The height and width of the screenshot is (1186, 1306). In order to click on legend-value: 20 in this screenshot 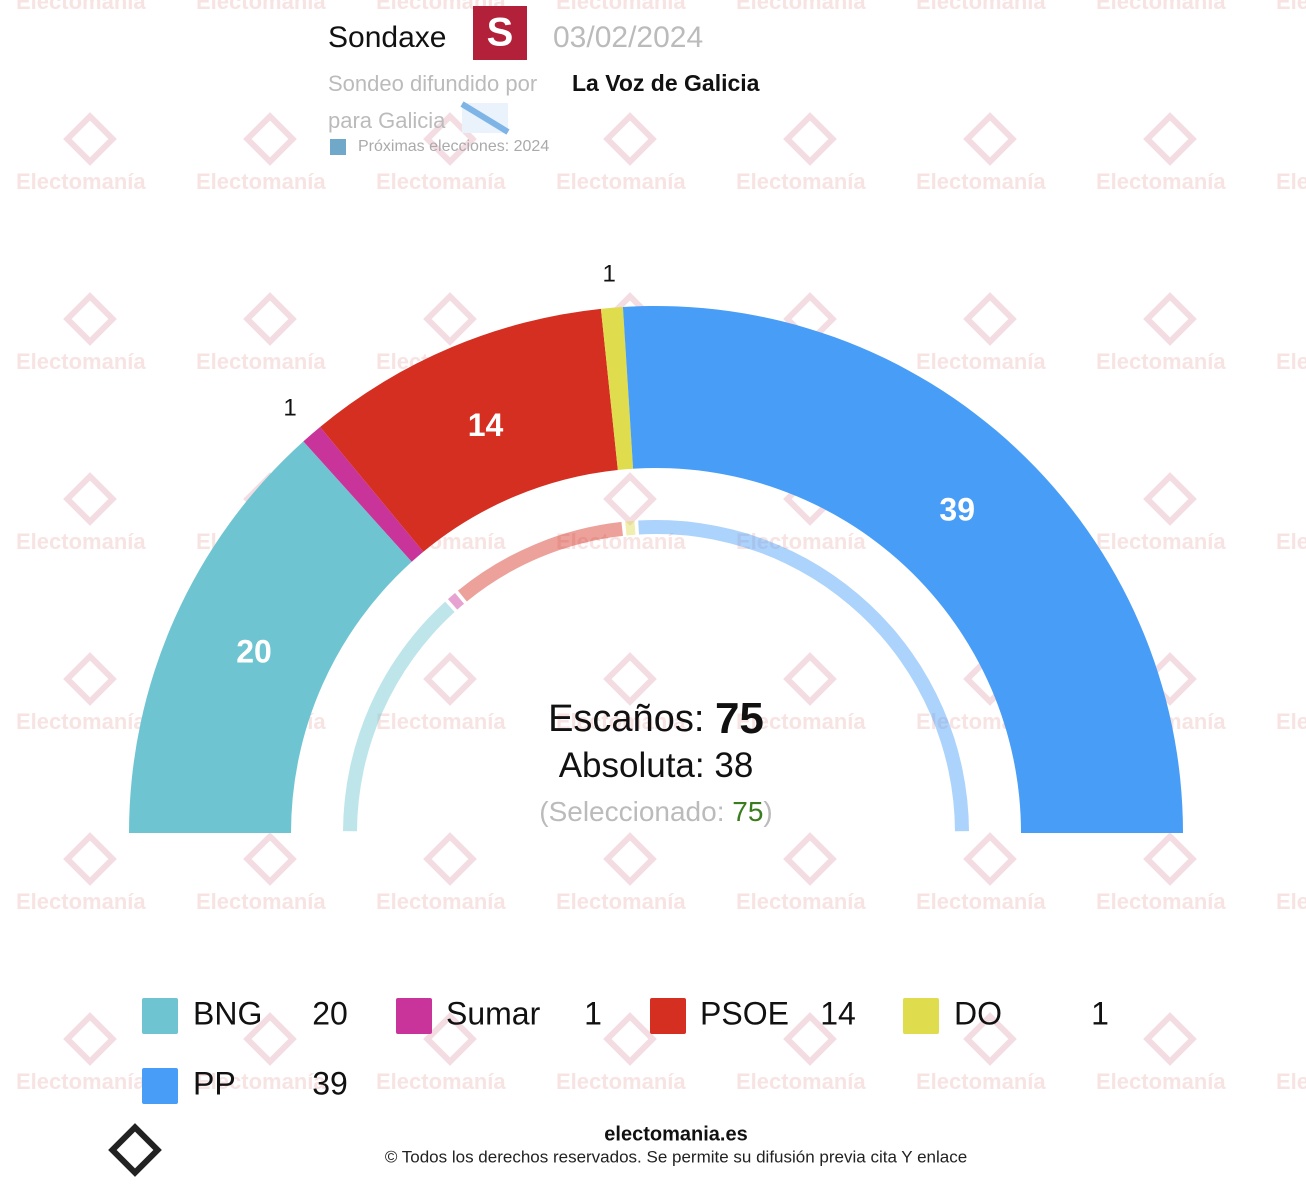, I will do `click(330, 1013)`.